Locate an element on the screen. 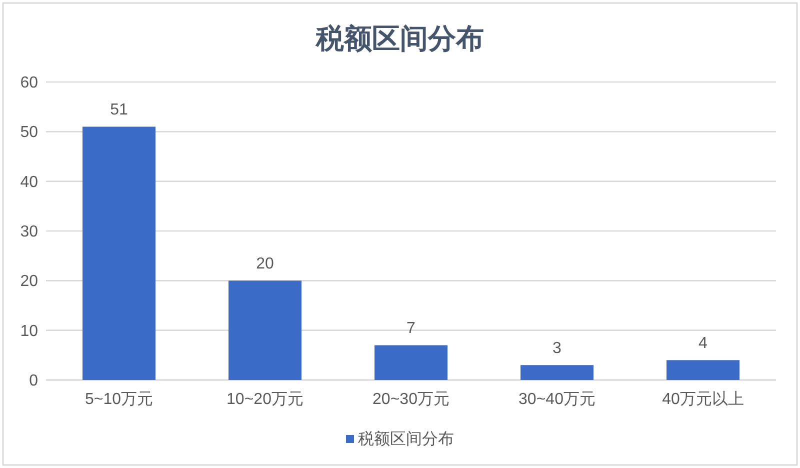  y-tick-label: 0 is located at coordinates (33, 381).